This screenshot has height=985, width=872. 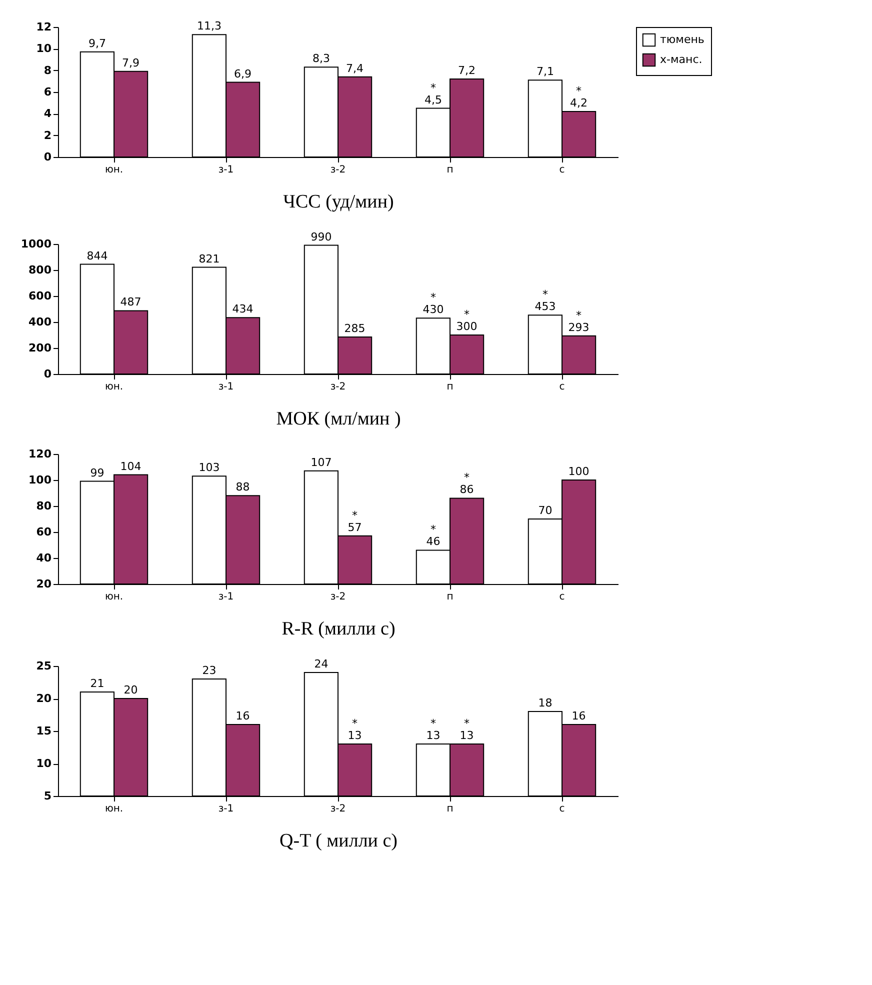 What do you see at coordinates (433, 93) in the screenshot?
I see `data-label: * 4,5` at bounding box center [433, 93].